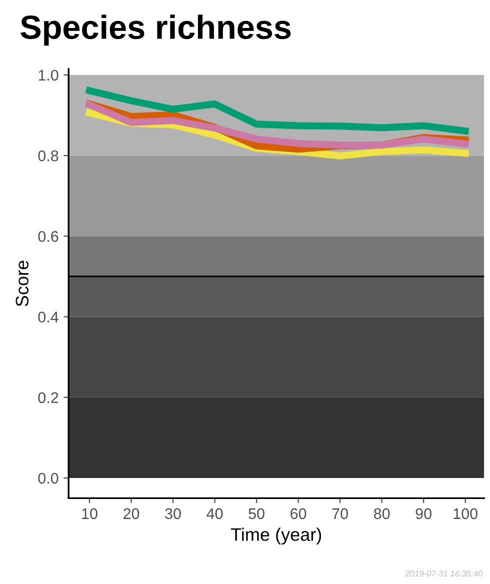 Image resolution: width=490 pixels, height=584 pixels. What do you see at coordinates (382, 514) in the screenshot?
I see `x-tick-label: 80` at bounding box center [382, 514].